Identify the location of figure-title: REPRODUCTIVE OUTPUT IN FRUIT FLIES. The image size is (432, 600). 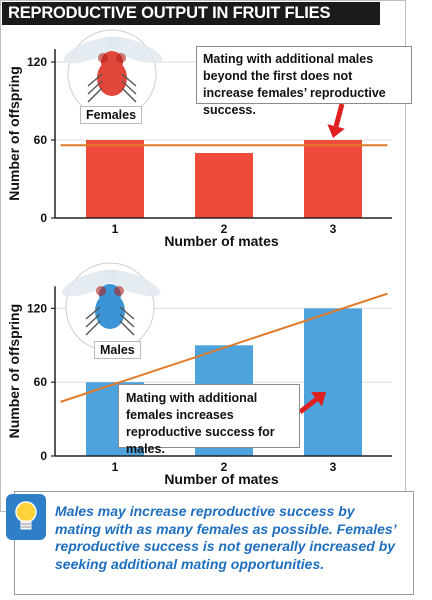
(191, 13).